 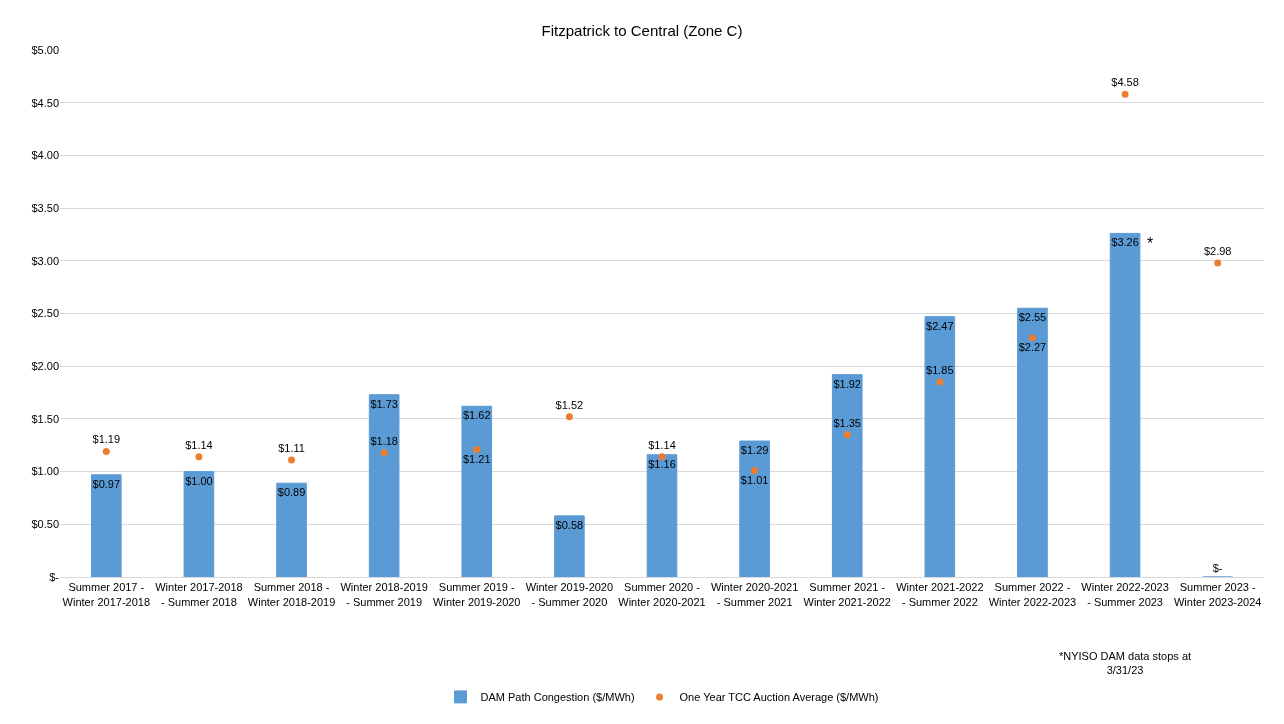 I want to click on data-label: $1.11, so click(x=291, y=447).